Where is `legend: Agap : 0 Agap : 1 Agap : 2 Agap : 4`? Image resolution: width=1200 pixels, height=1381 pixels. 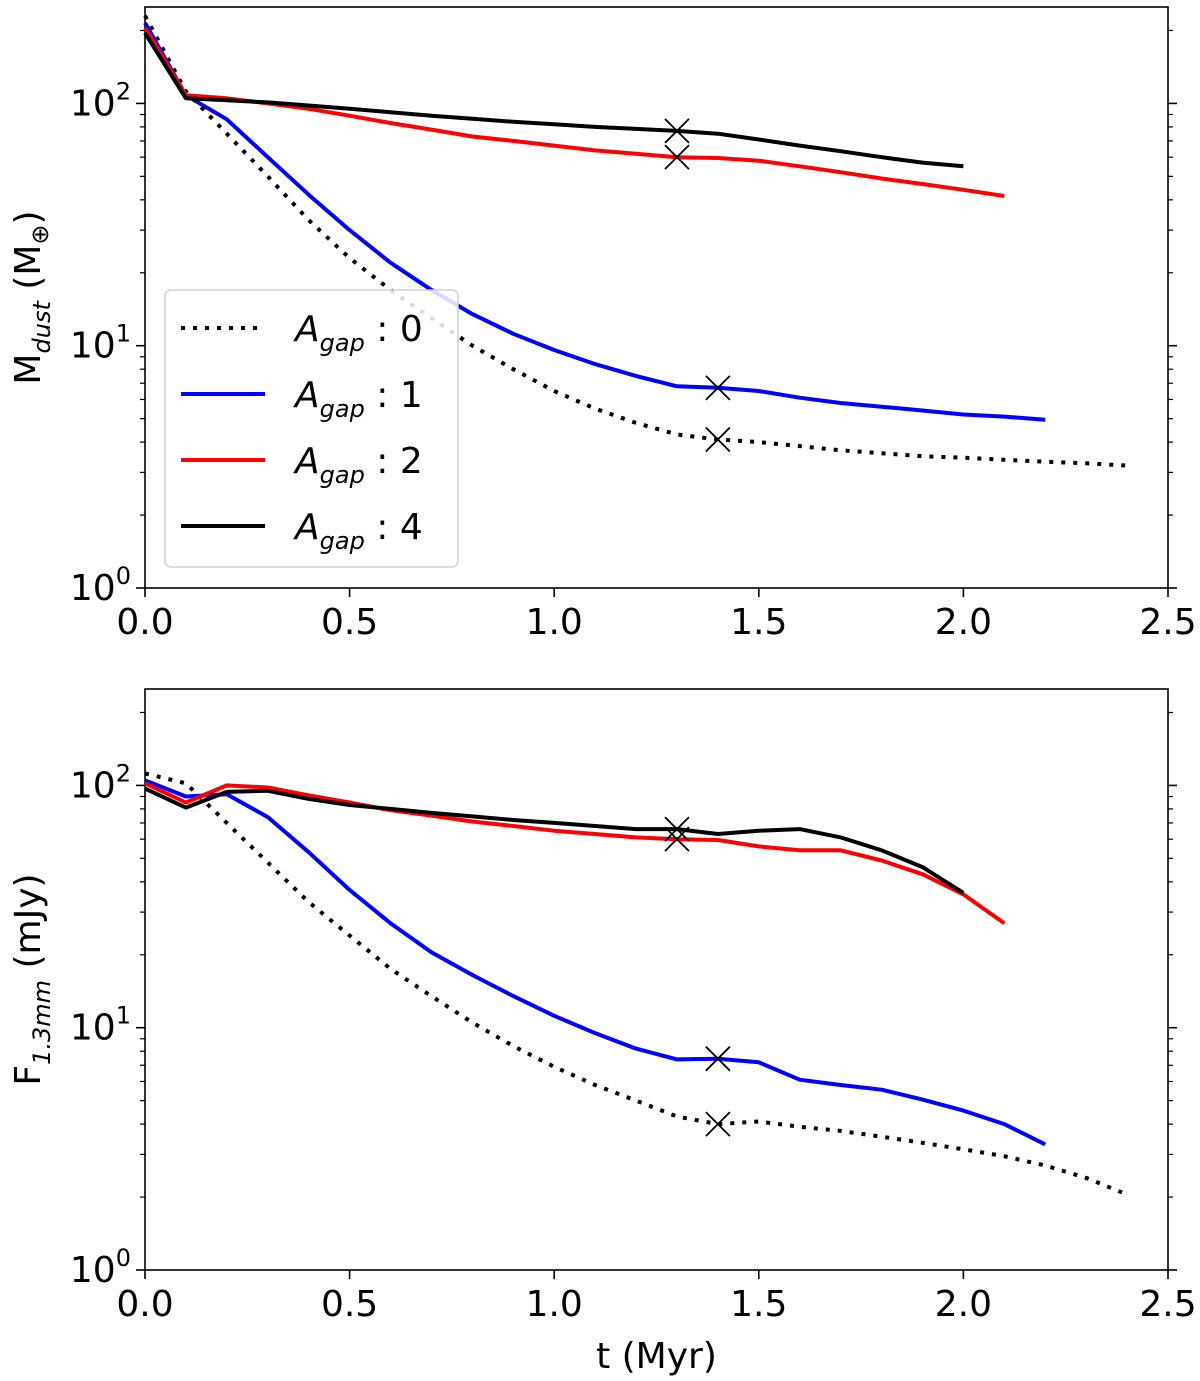
legend: Agap : 0 Agap : 1 Agap : 2 Agap : 4 is located at coordinates (311, 428).